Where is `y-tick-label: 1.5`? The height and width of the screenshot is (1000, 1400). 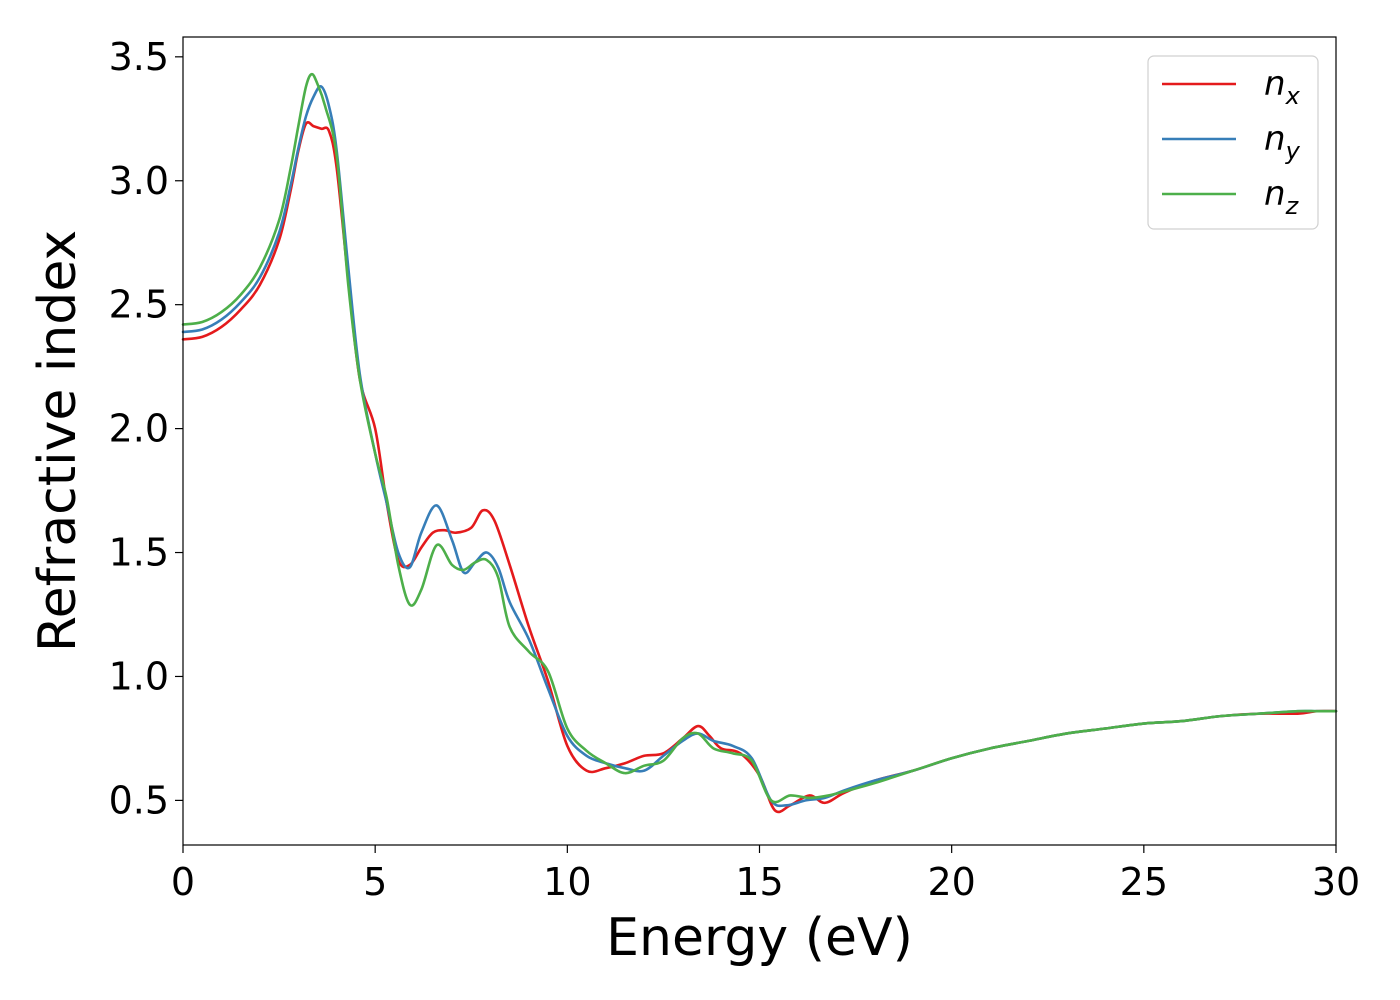 y-tick-label: 1.5 is located at coordinates (139, 553).